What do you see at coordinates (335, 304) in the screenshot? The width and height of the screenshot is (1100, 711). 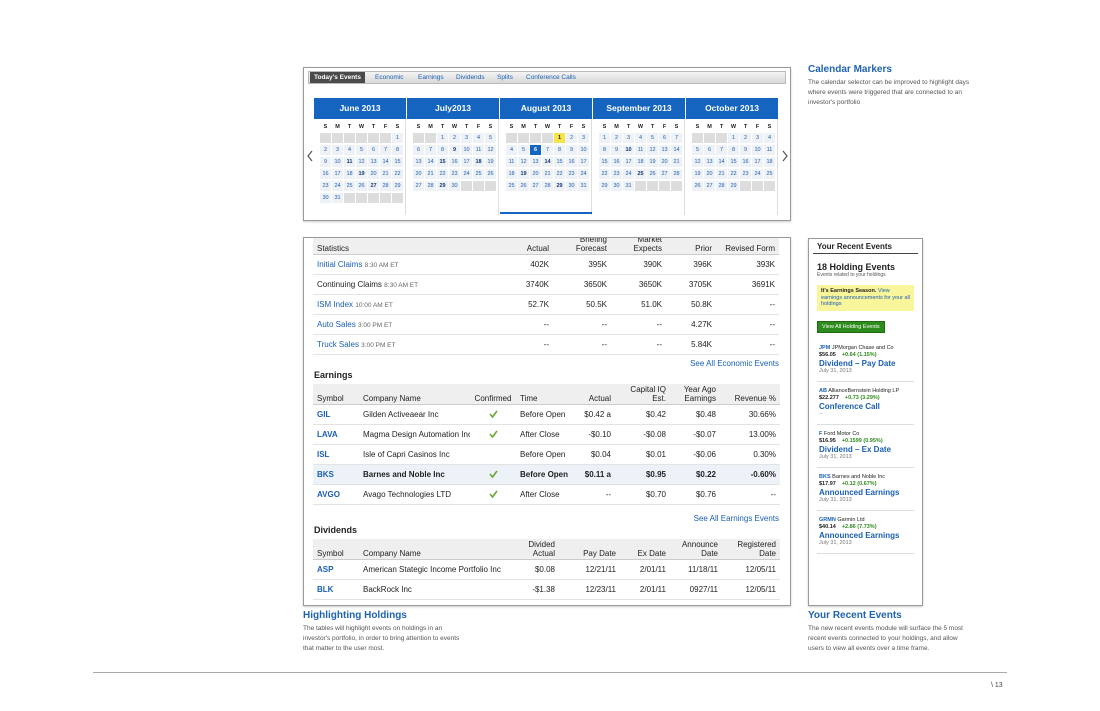 I see `statistic-name: ISM Index` at bounding box center [335, 304].